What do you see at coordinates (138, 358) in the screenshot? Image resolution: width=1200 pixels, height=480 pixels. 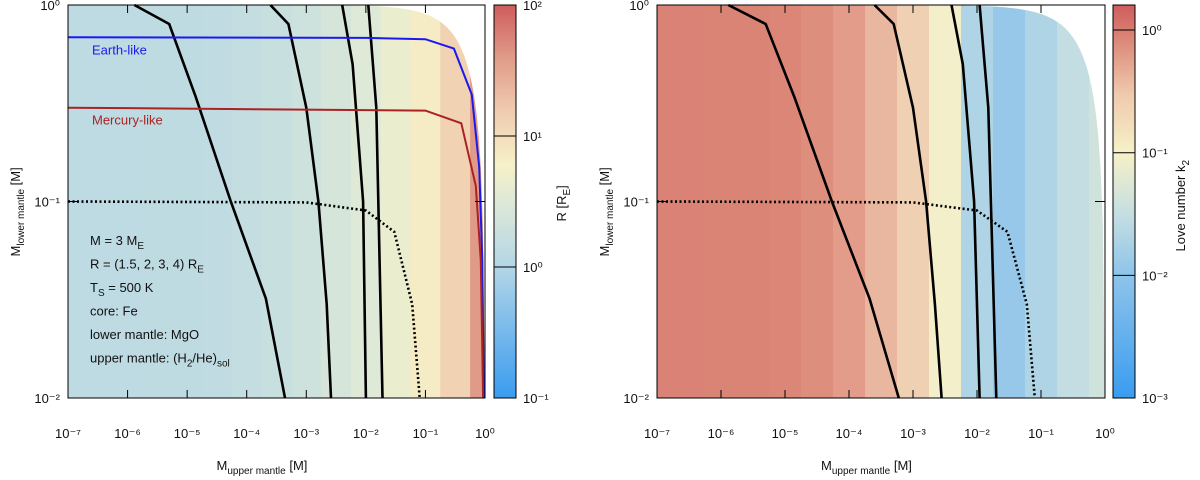 I see `annotation-part: upper mantle: (H` at bounding box center [138, 358].